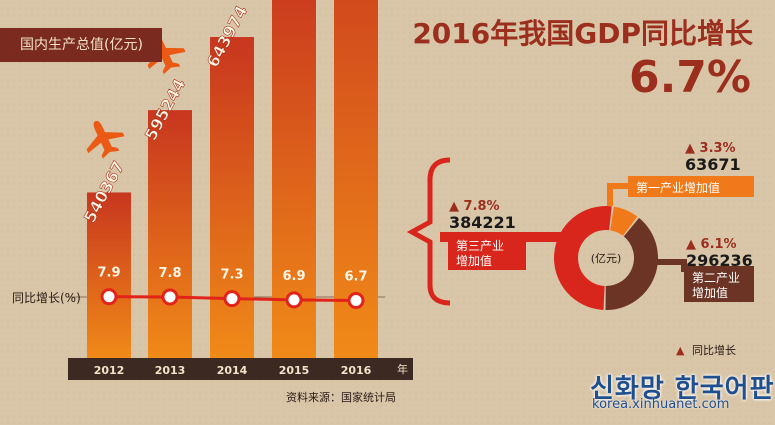 The height and width of the screenshot is (425, 775). What do you see at coordinates (719, 260) in the screenshot?
I see `secondary-value: 296236` at bounding box center [719, 260].